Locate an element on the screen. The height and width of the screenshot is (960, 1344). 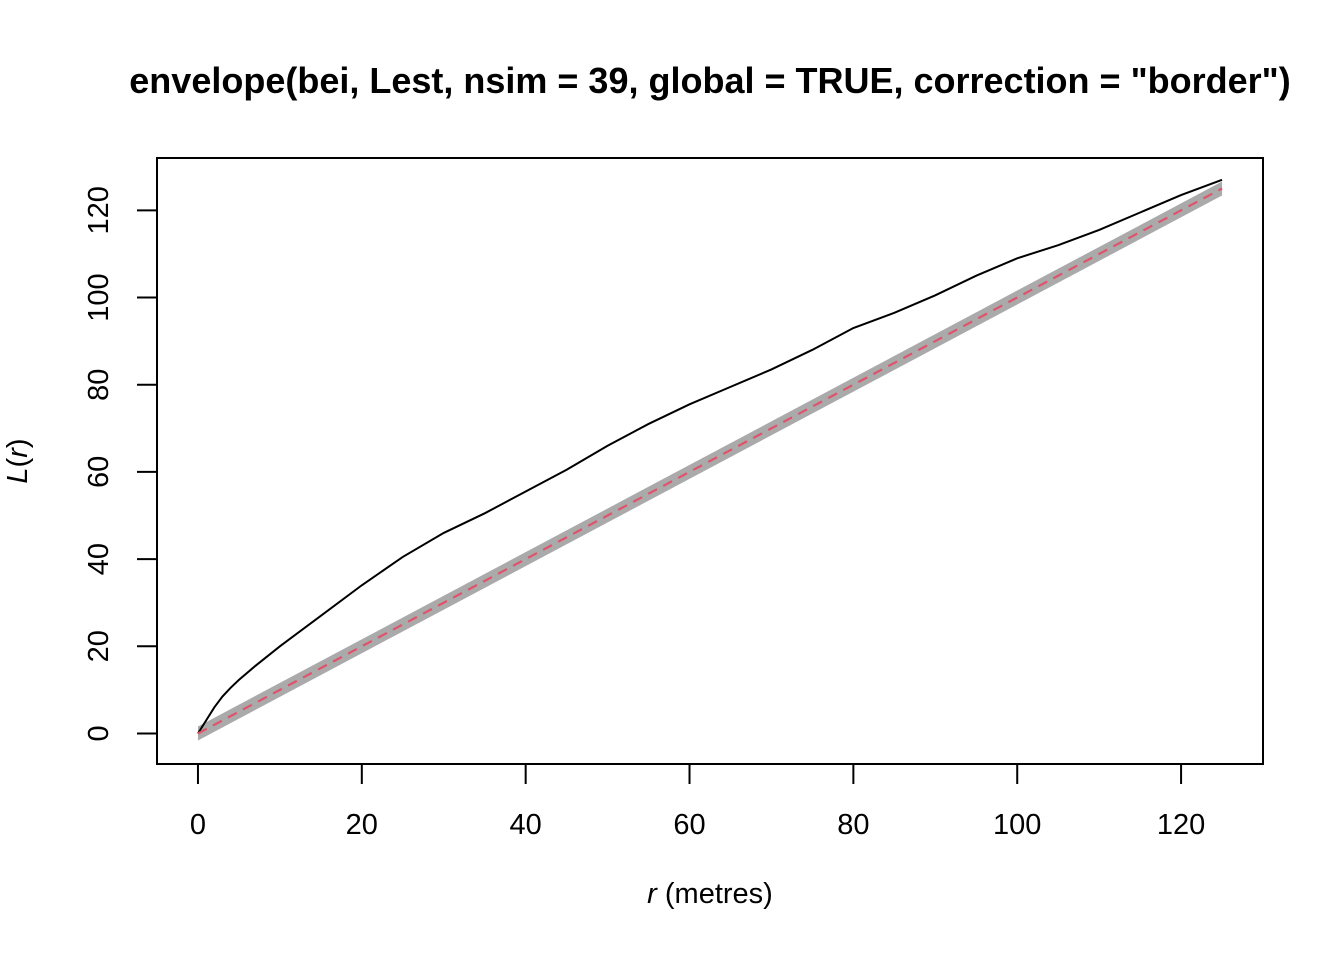
y-tick-label: 60 is located at coordinates (99, 472).